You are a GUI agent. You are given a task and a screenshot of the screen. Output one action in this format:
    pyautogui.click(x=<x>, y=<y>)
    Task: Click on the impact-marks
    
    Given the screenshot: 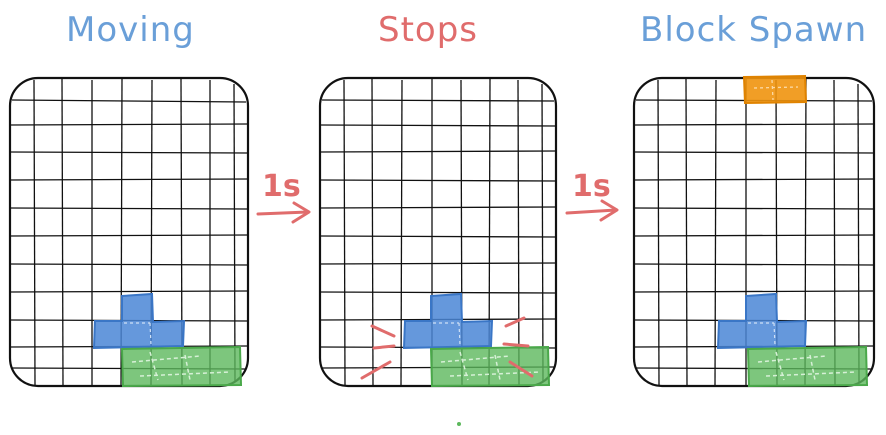 What is the action you would take?
    pyautogui.click(x=447, y=348)
    